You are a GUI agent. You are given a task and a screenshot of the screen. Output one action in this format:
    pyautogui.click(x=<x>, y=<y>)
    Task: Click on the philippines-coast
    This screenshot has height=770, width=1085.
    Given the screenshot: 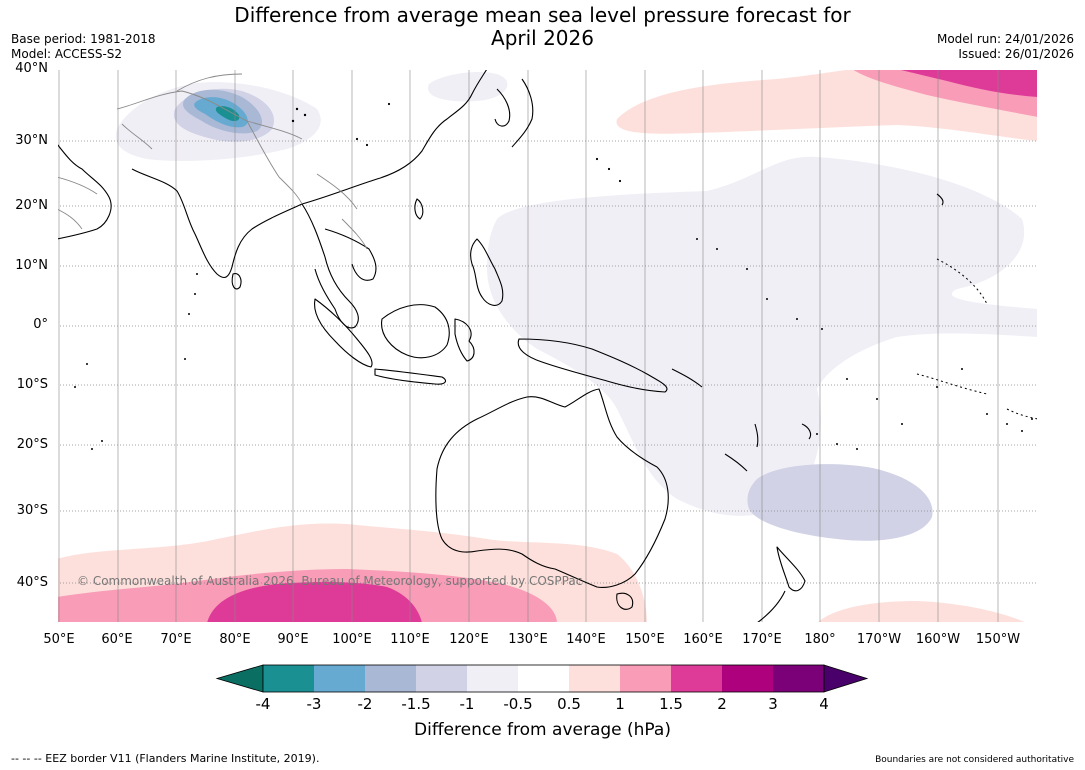 What is the action you would take?
    pyautogui.click(x=487, y=272)
    